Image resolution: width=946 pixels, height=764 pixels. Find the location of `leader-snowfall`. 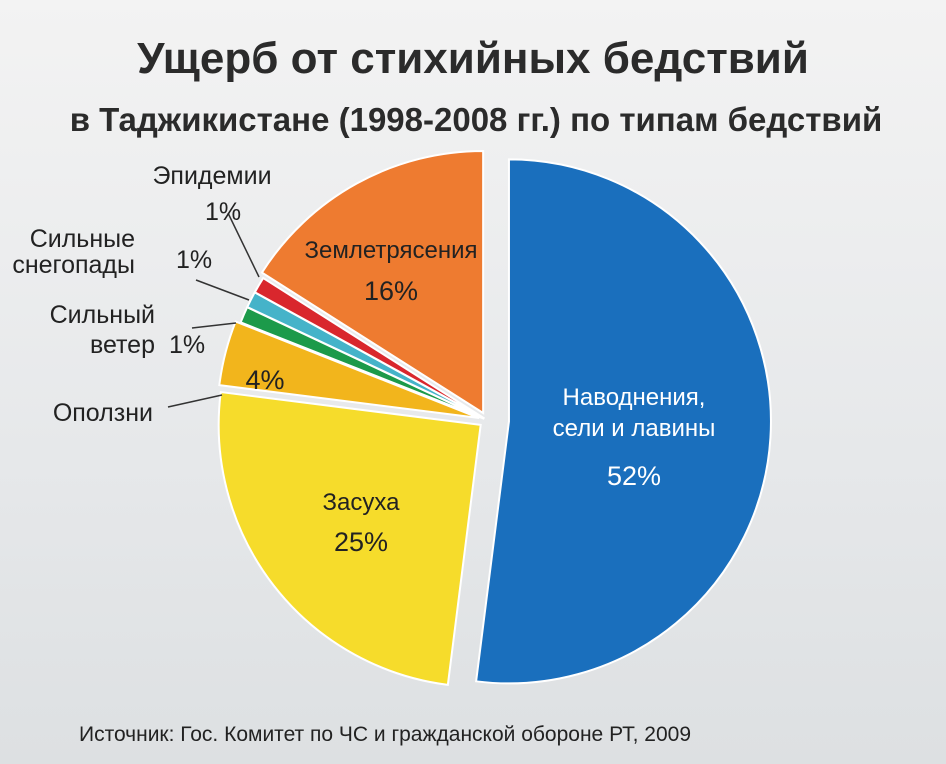

leader-snowfall is located at coordinates (222, 290).